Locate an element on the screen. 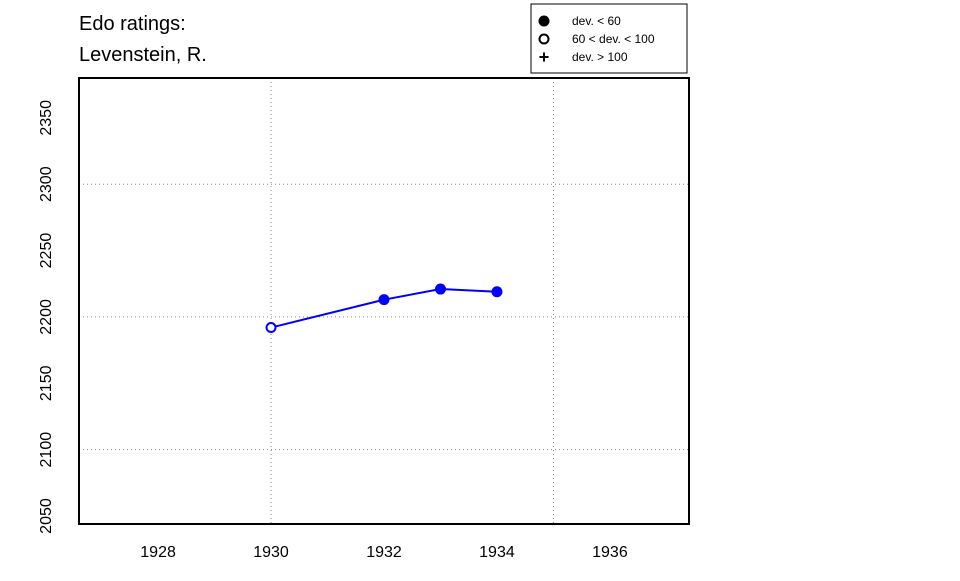 The width and height of the screenshot is (960, 581). x-tick-label: 1932 is located at coordinates (384, 552).